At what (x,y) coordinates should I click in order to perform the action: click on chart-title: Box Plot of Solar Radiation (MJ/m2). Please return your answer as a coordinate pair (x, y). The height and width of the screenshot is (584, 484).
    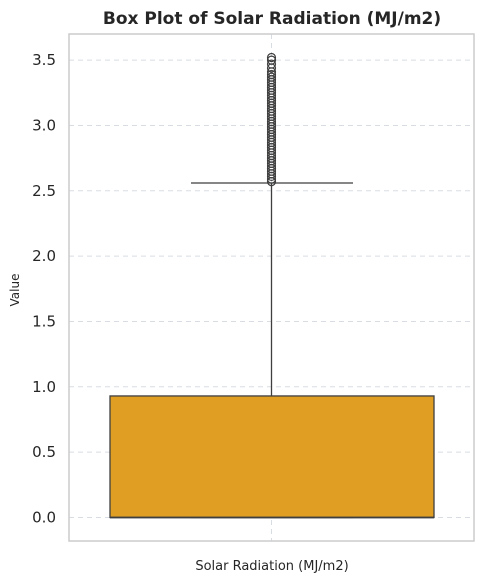
    Looking at the image, I should click on (272, 19).